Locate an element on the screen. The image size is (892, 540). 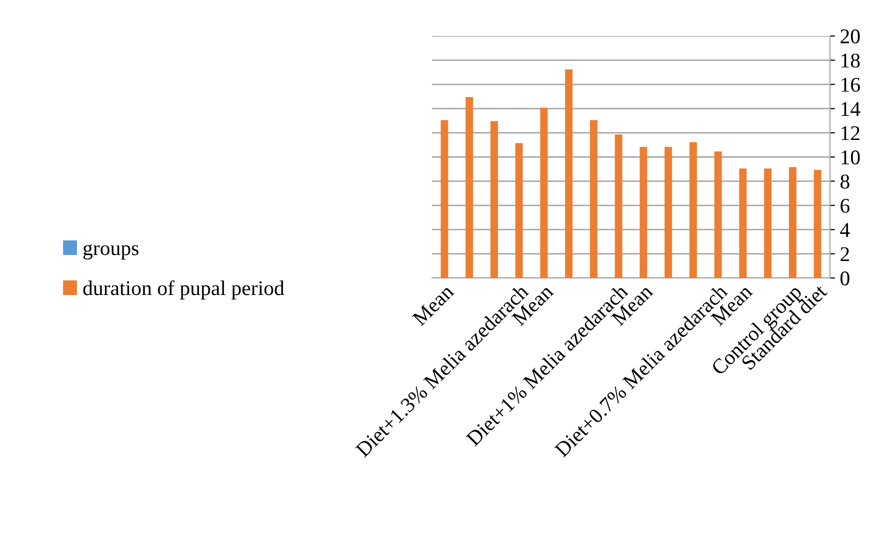
y-tick-label: 4 is located at coordinates (845, 230).